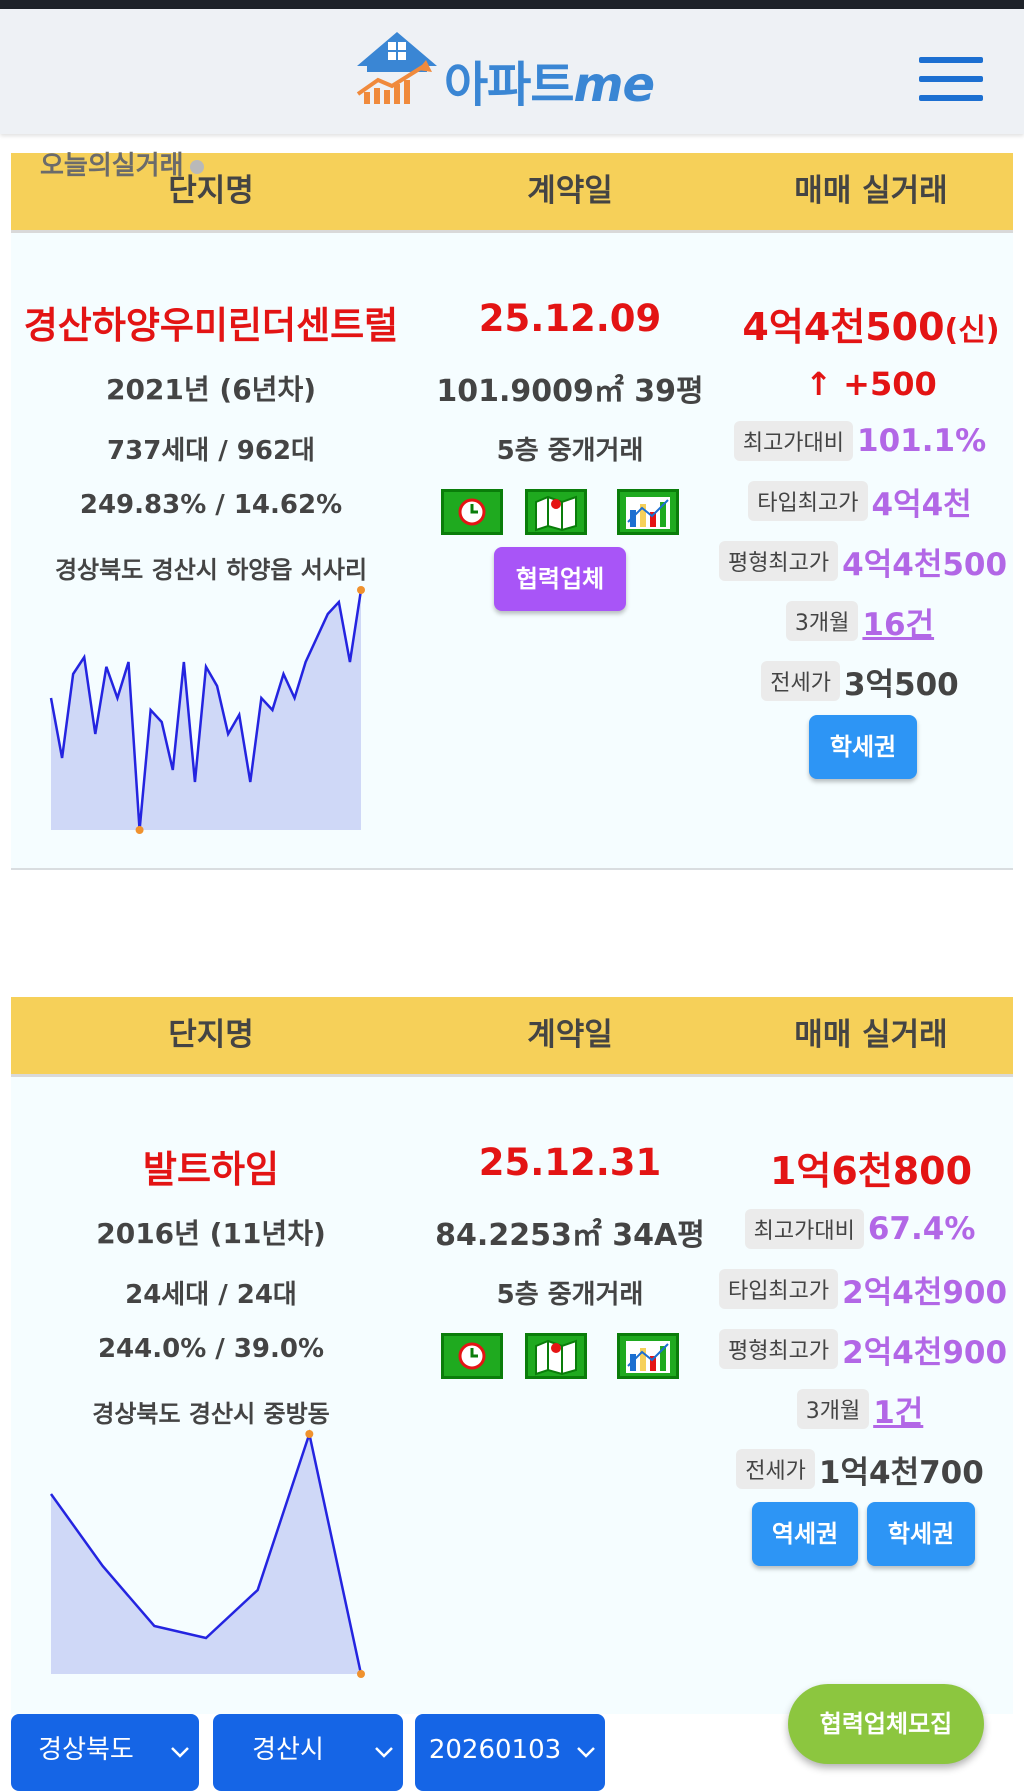 This screenshot has width=1024, height=1791. What do you see at coordinates (886, 1724) in the screenshot?
I see `partner-recruit-button: 협력업체모집` at bounding box center [886, 1724].